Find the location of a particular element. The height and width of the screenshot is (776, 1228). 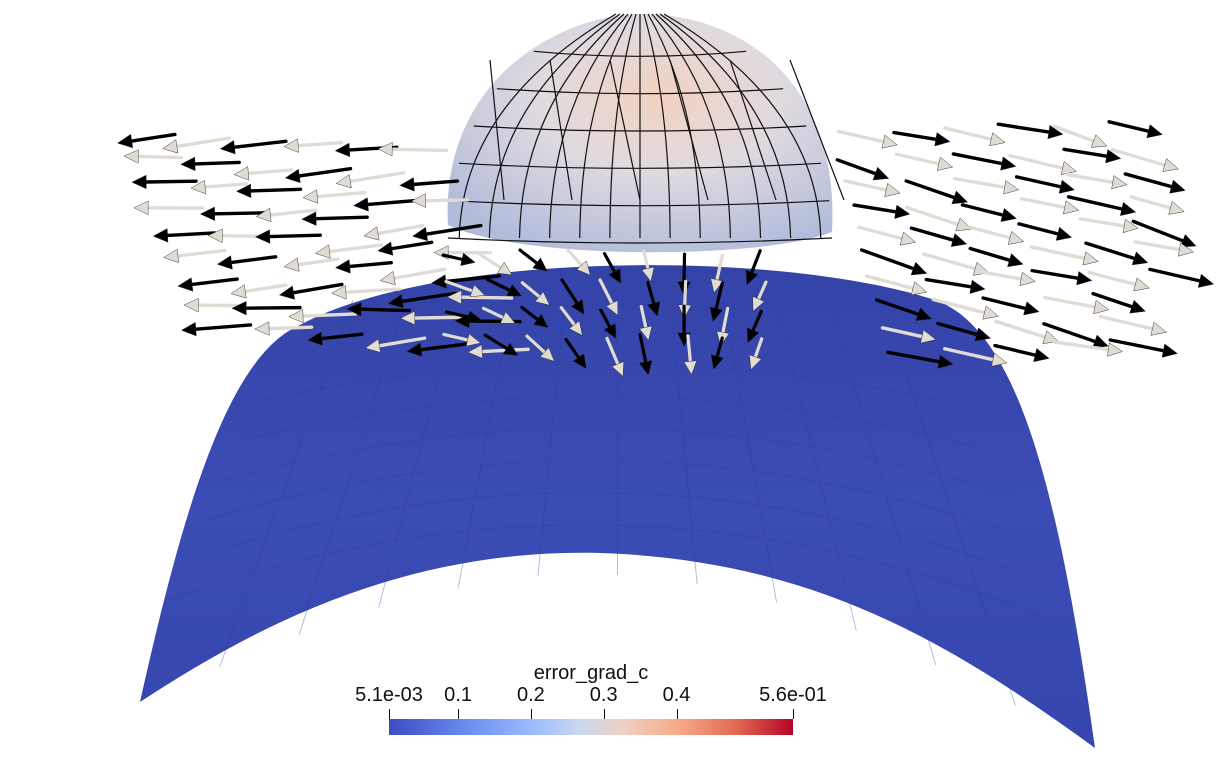

colorbar-title: error_grad_c is located at coordinates (591, 673).